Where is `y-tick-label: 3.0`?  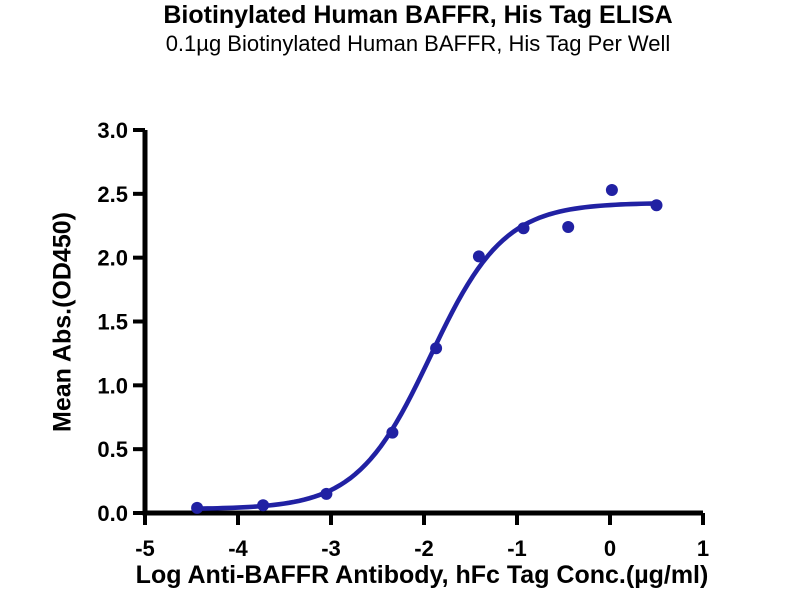 y-tick-label: 3.0 is located at coordinates (112, 130).